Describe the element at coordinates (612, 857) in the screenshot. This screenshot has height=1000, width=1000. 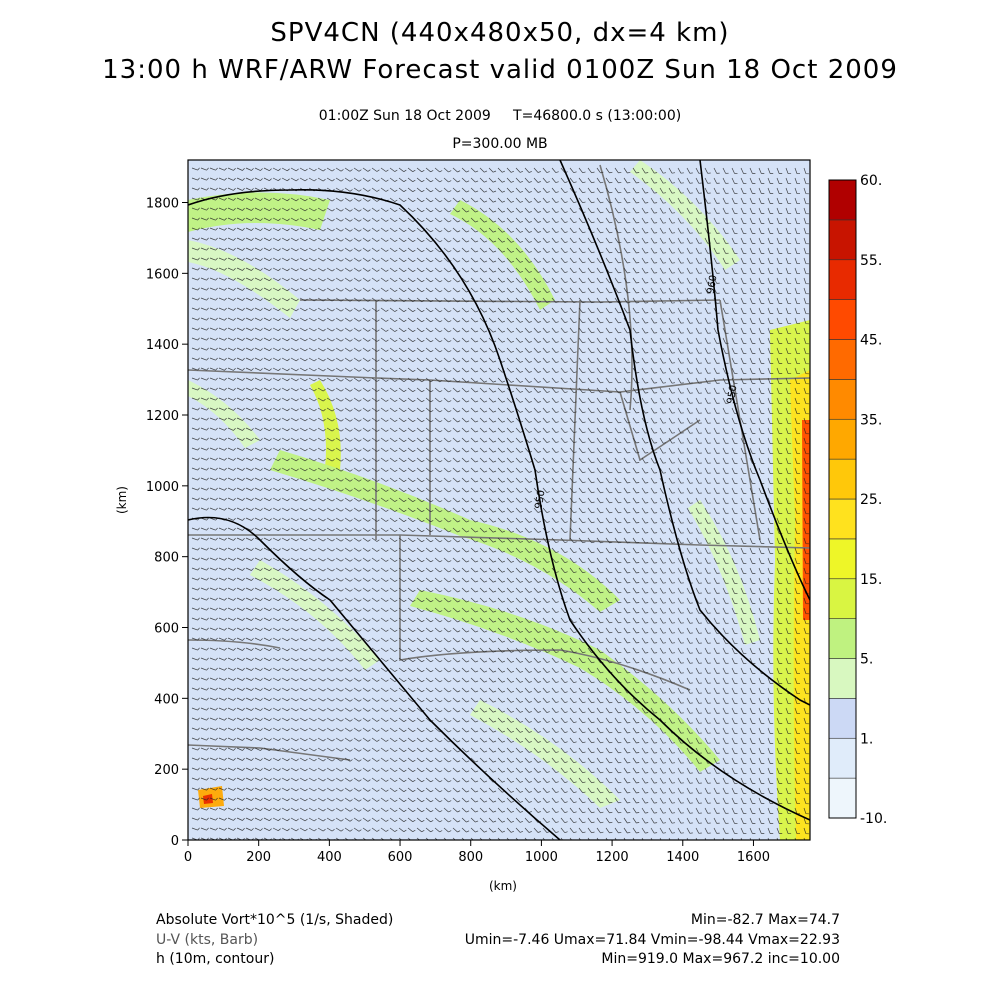
I see `x-tick-label: 1200` at that location.